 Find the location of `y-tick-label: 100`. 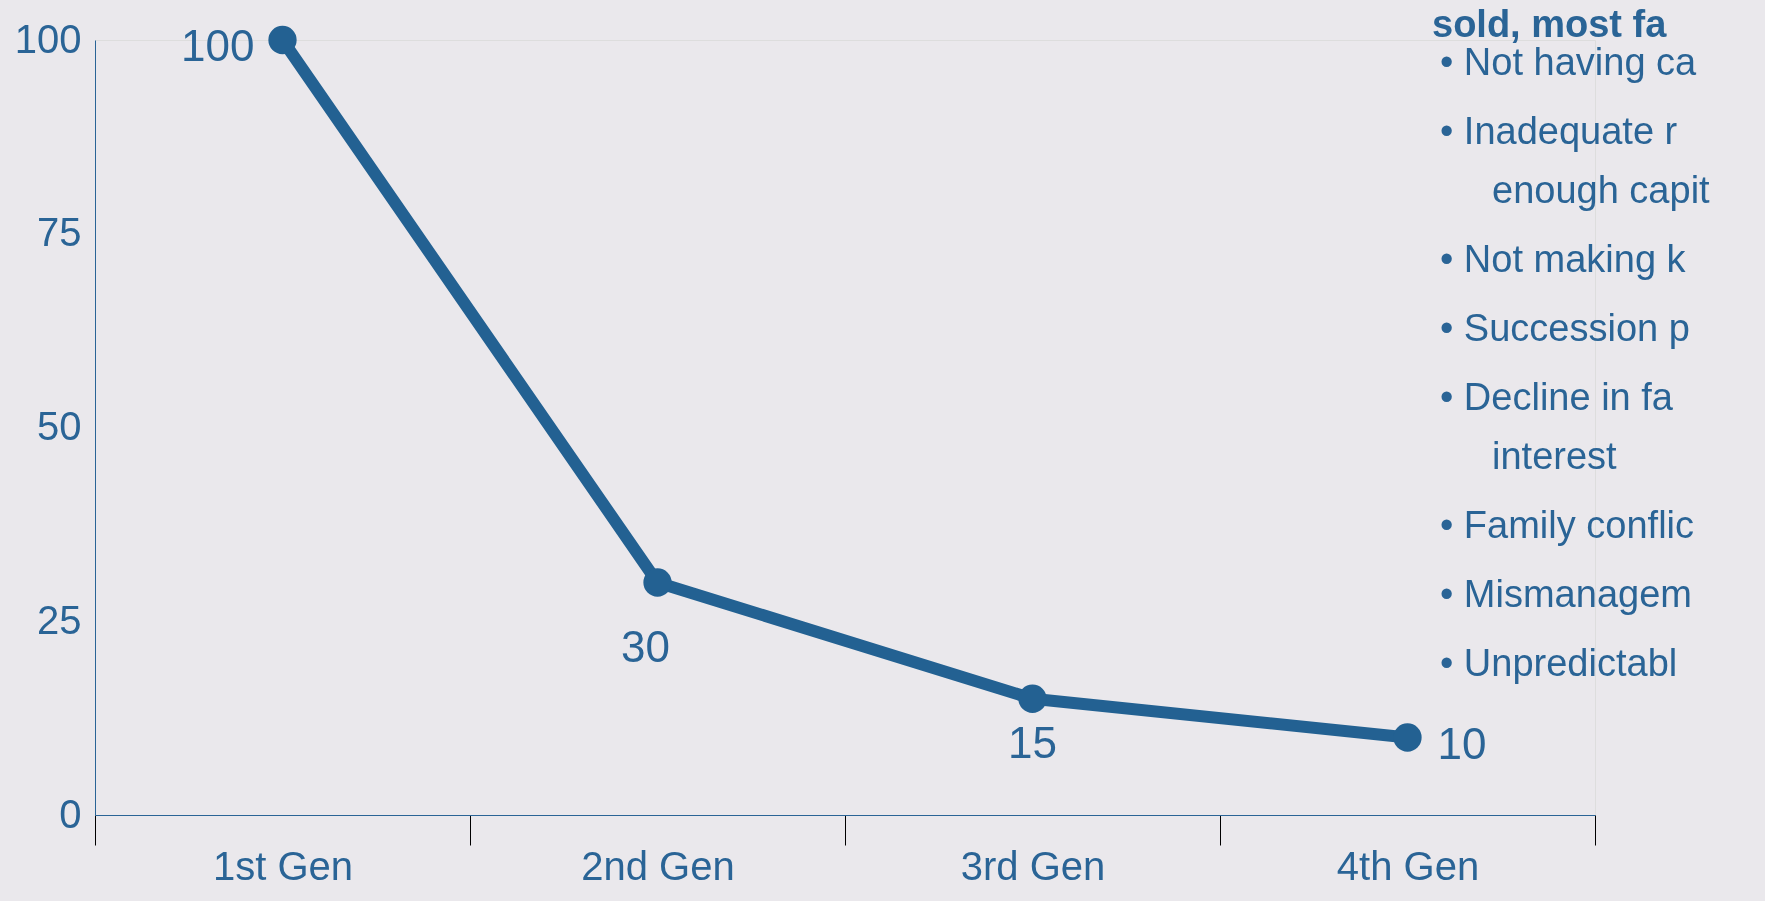

y-tick-label: 100 is located at coordinates (48, 38).